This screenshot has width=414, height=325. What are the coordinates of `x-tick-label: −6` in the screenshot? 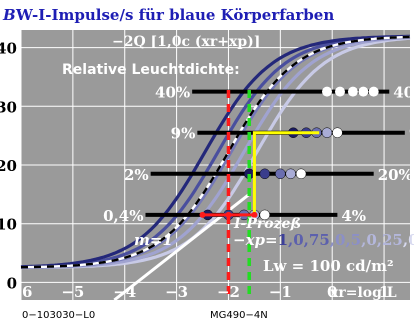 It's located at (20, 292).